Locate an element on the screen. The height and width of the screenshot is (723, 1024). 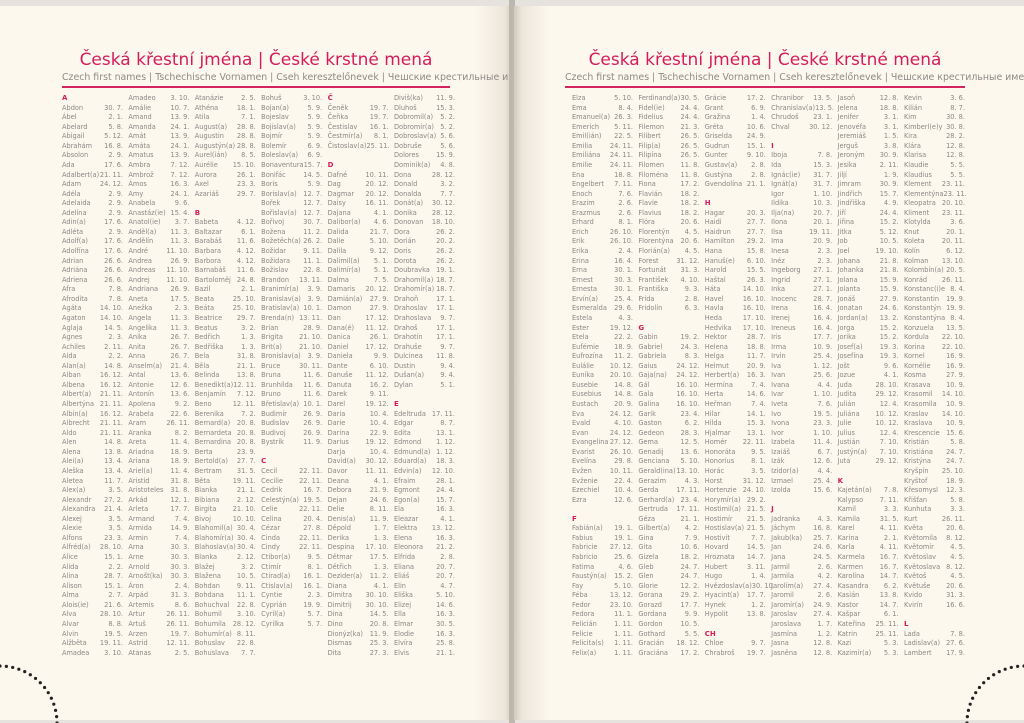
first-name: Deana is located at coordinates (338, 480).